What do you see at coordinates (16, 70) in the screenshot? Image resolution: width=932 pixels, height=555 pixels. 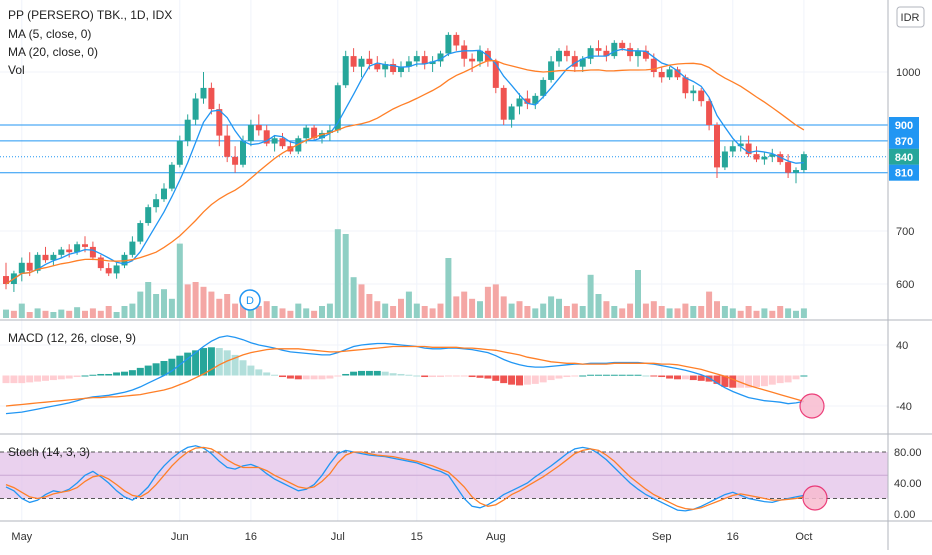 I see `legend-vol: Vol` at bounding box center [16, 70].